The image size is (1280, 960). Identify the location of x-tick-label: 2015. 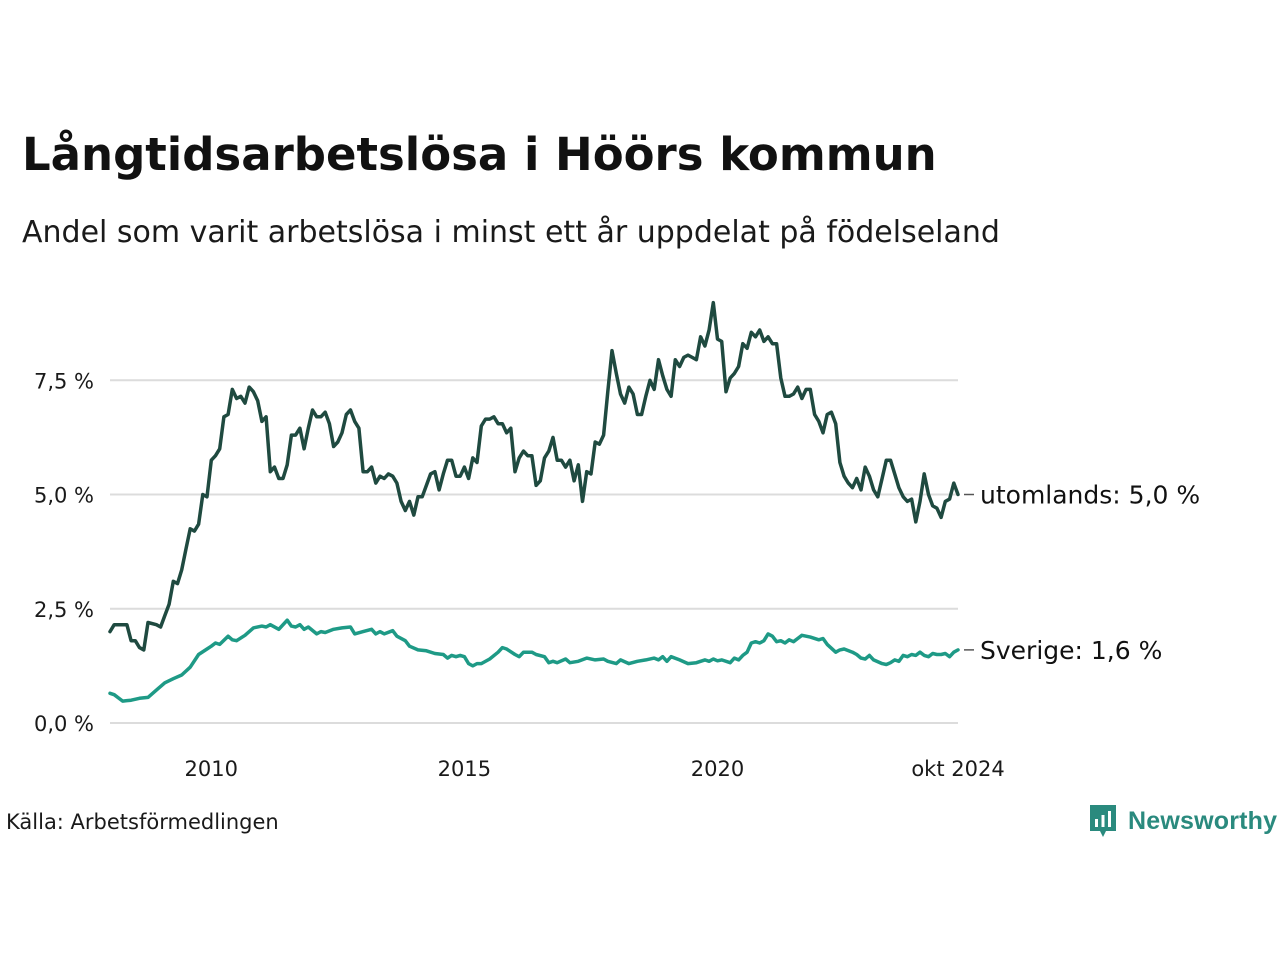
(464, 769).